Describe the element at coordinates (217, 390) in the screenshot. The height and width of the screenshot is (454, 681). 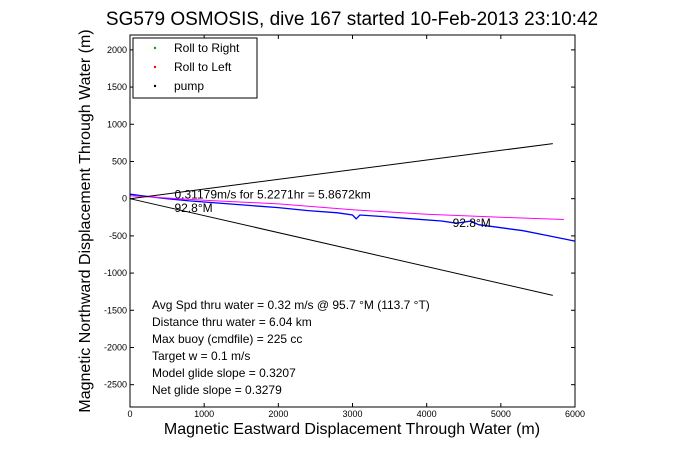
I see `stat-line-5: Net glide slope = 0.3279` at that location.